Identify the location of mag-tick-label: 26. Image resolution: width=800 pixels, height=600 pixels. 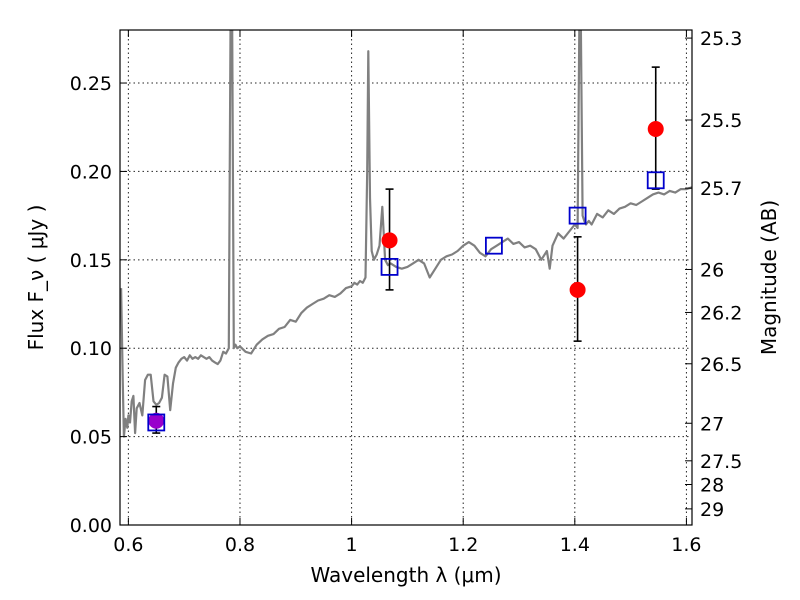
(712, 270).